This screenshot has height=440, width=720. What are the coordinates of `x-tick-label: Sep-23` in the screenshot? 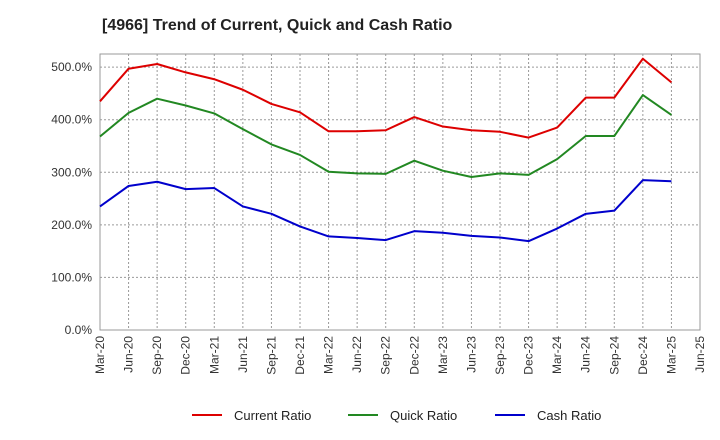 It's located at (500, 355).